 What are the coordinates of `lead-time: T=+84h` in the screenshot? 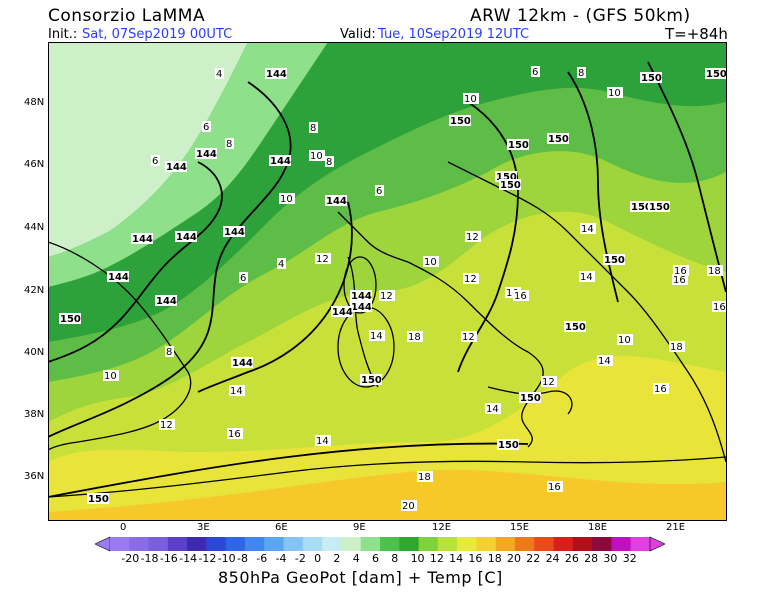 It's located at (696, 34).